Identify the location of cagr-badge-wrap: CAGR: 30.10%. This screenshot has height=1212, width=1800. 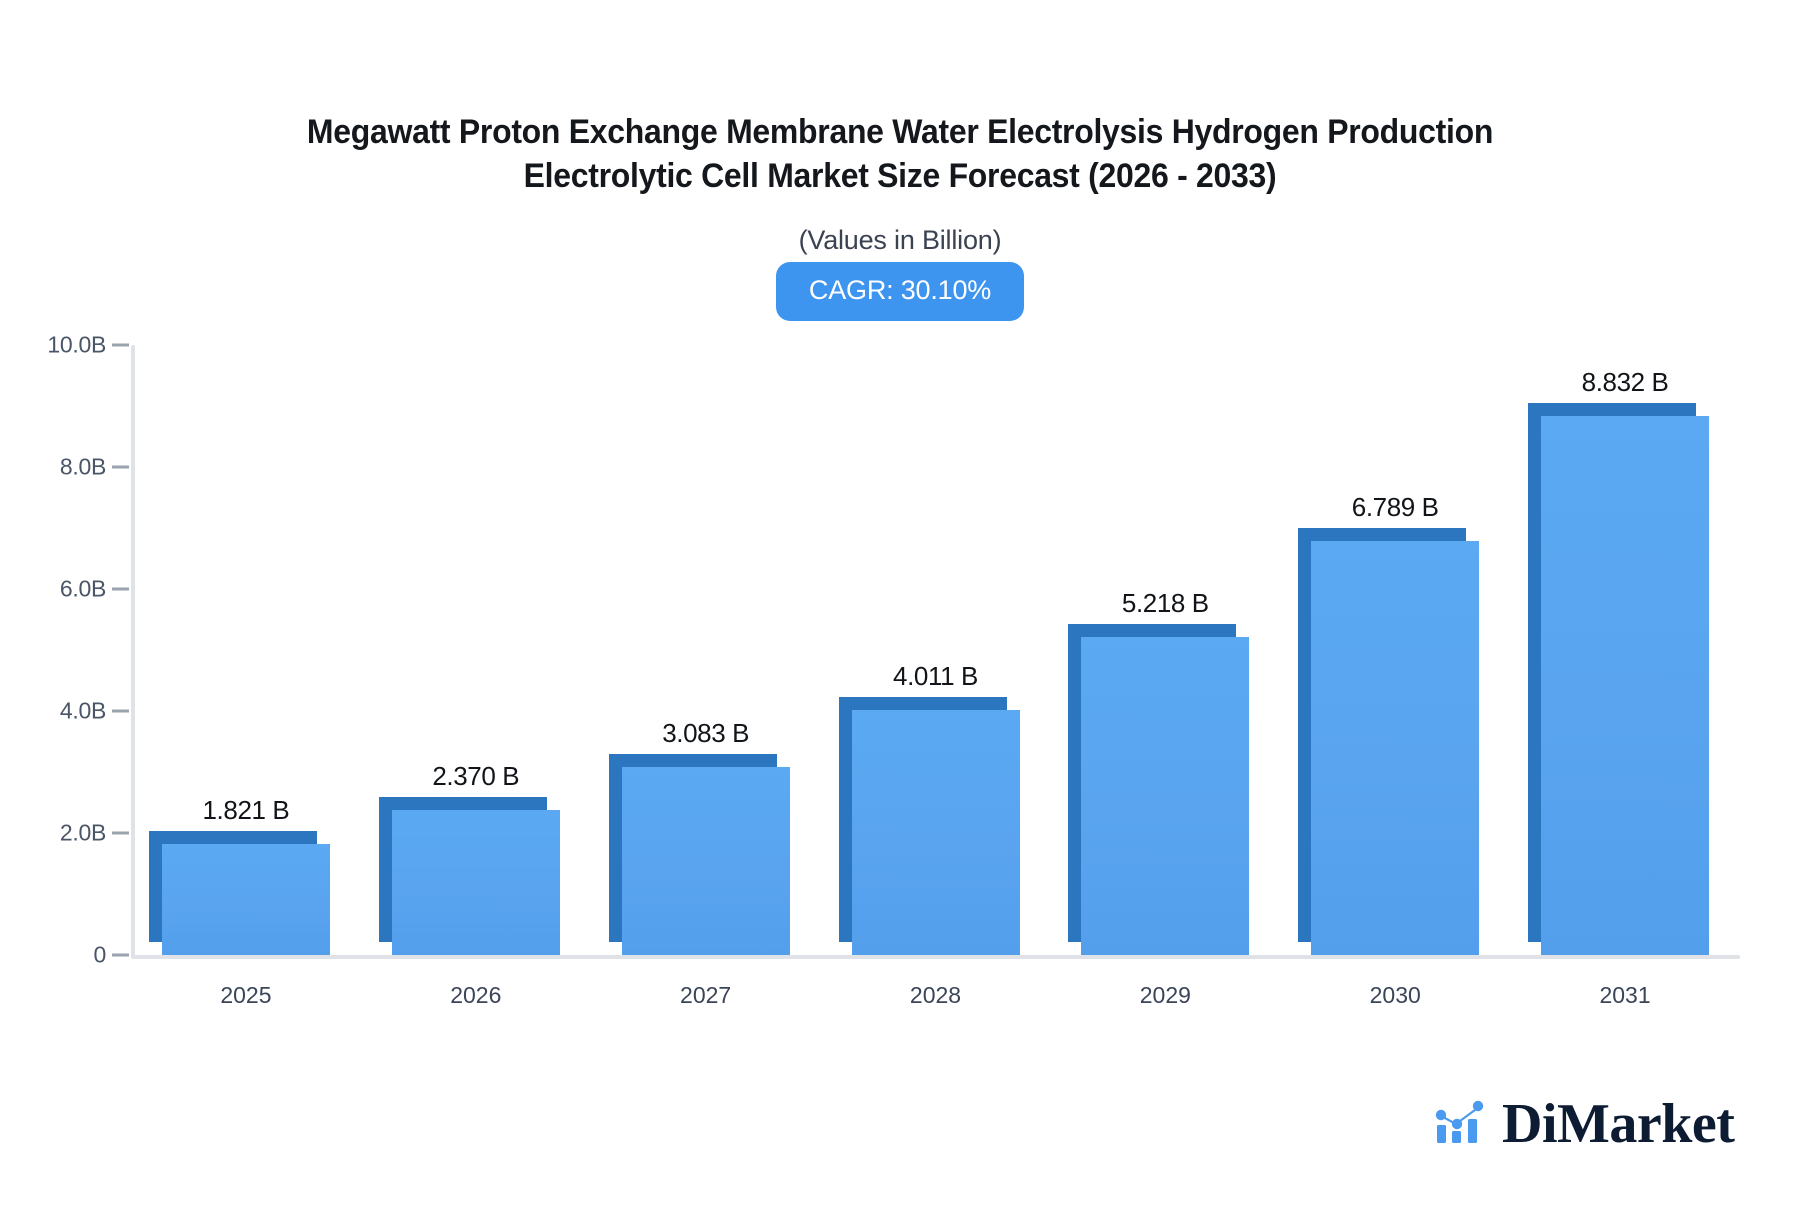
(900, 291).